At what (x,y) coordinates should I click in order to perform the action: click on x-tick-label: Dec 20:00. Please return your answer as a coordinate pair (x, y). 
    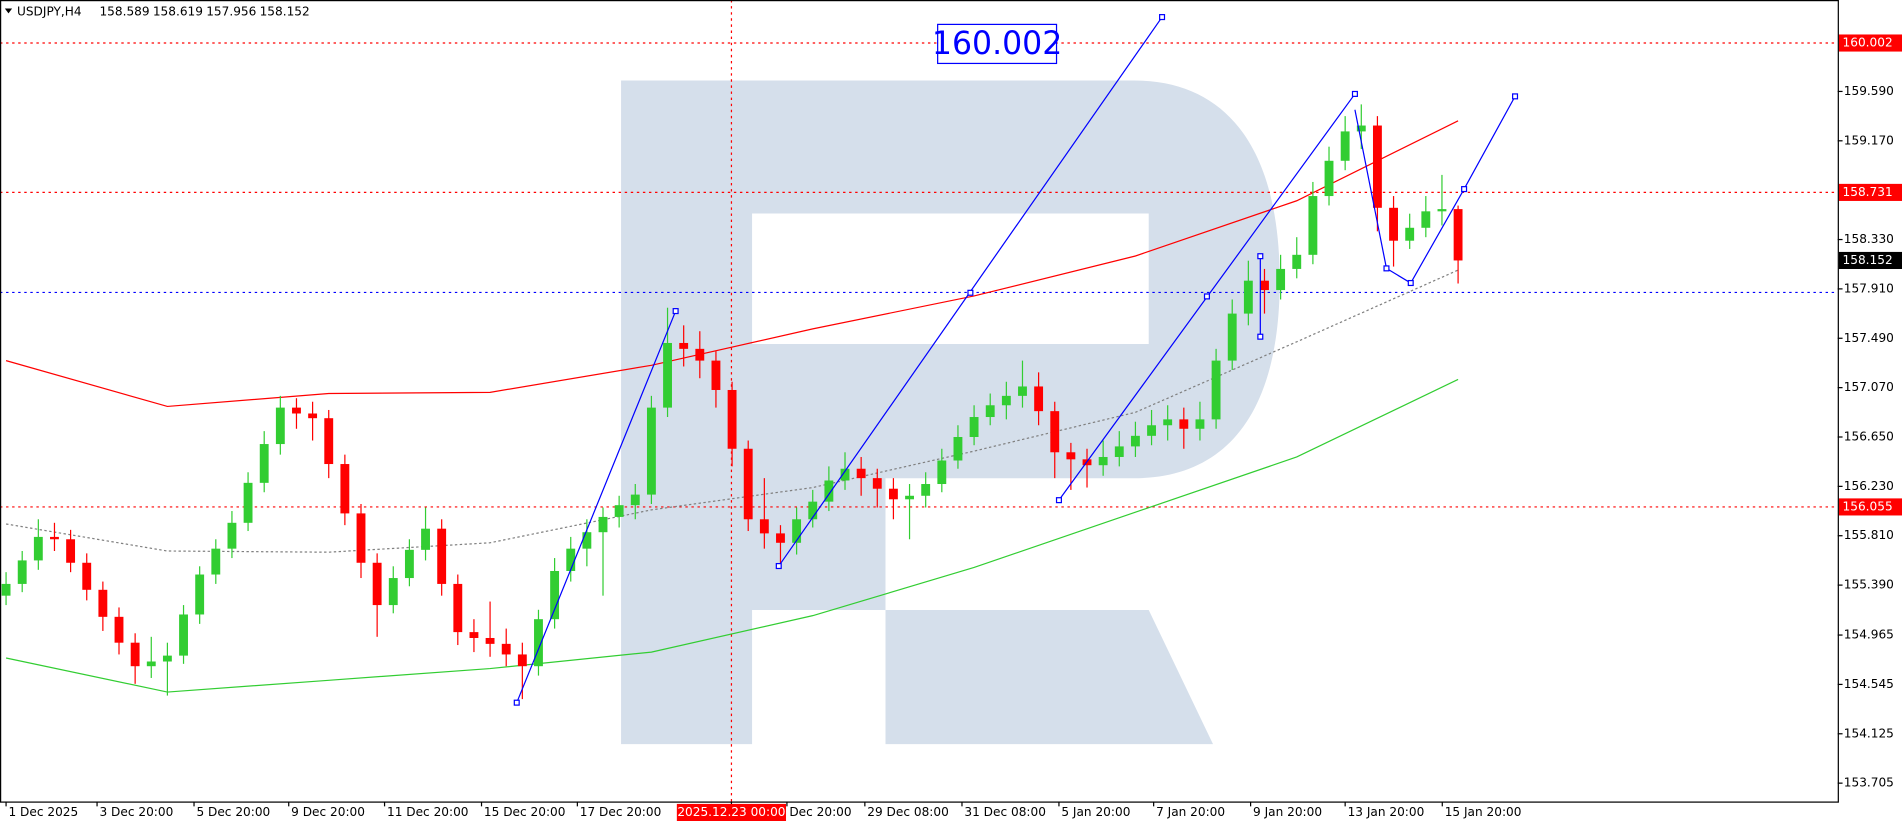
    Looking at the image, I should click on (820, 812).